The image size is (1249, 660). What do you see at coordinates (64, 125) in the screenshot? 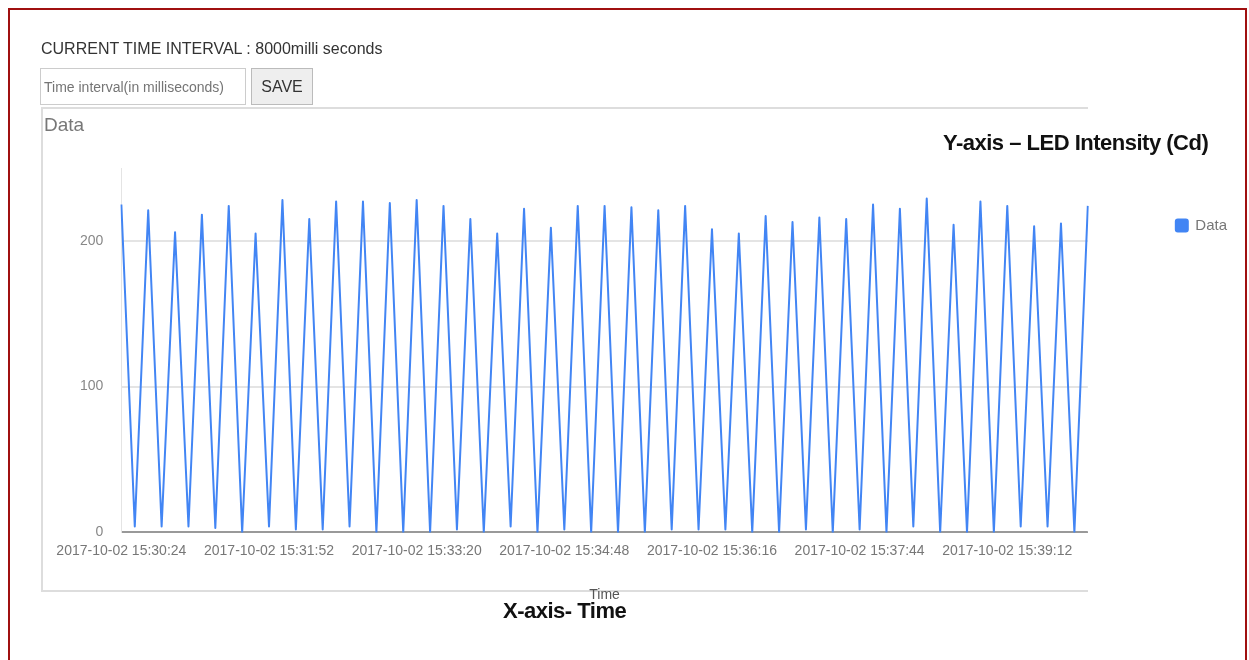
I see `chart-title: Data` at bounding box center [64, 125].